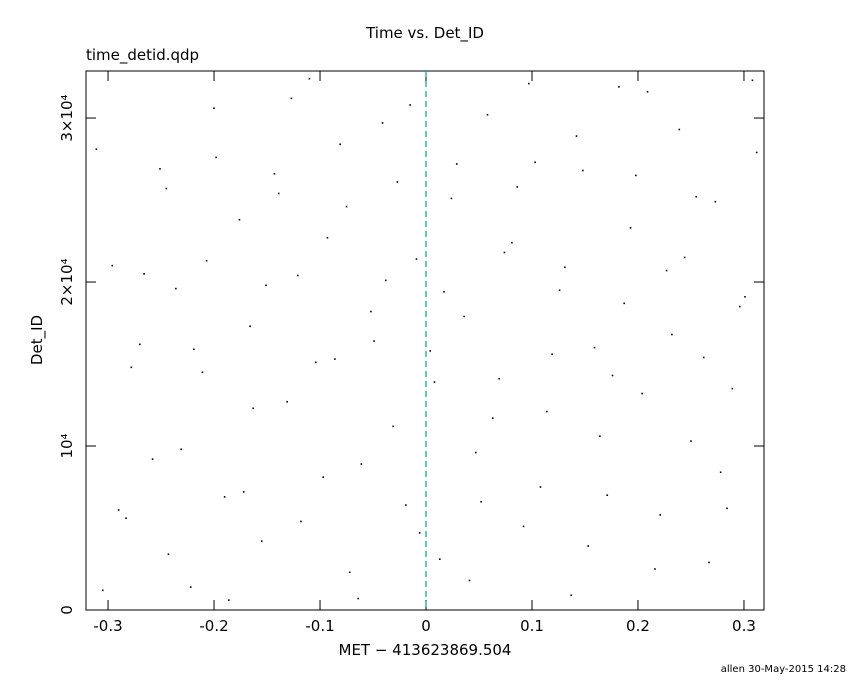 The width and height of the screenshot is (850, 680). Describe the element at coordinates (744, 626) in the screenshot. I see `x-tick-label: 0.3` at that location.